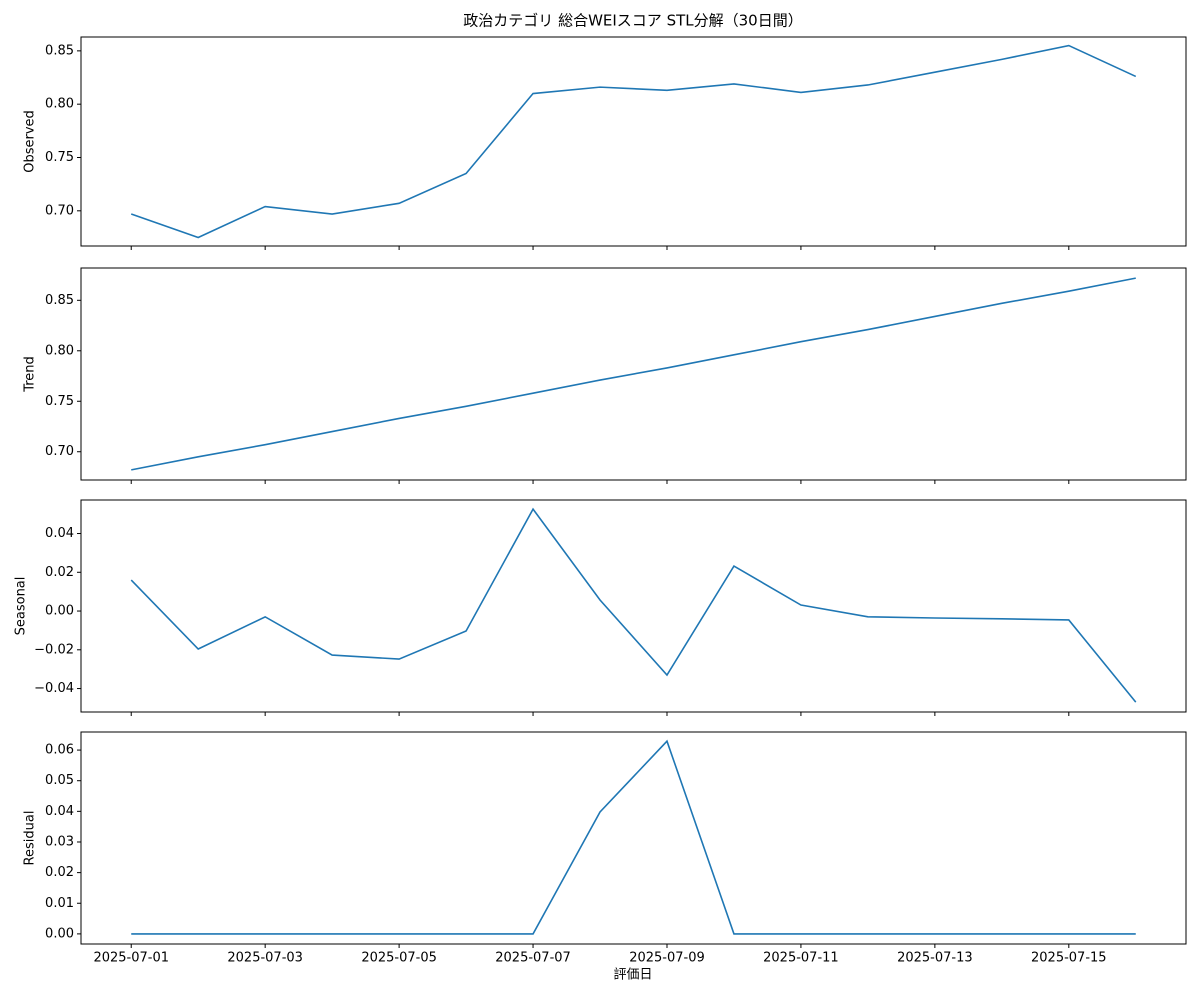  What do you see at coordinates (54, 688) in the screenshot?
I see `y-tick-label: −0.04` at bounding box center [54, 688].